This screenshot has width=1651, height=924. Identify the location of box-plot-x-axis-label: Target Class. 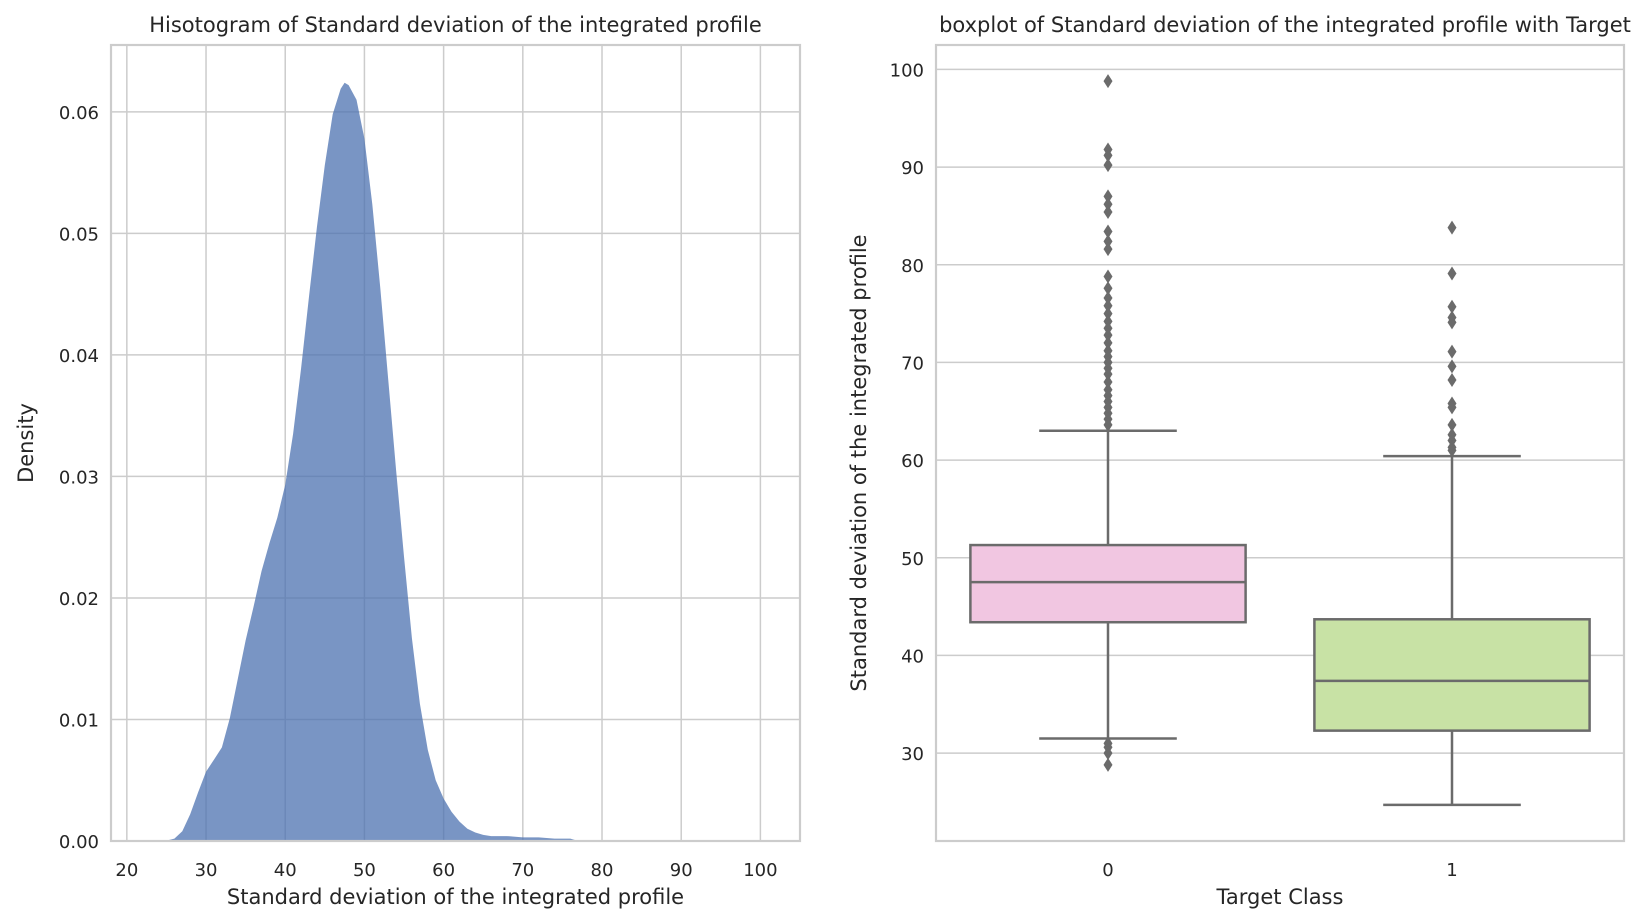
(1280, 897).